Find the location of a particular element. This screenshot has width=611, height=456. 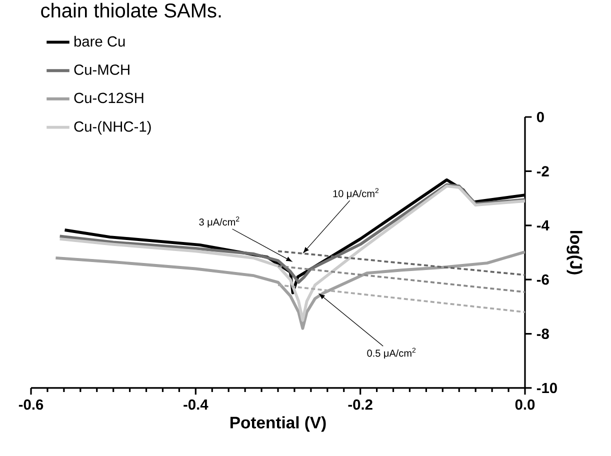

annotation: 3 μA/cm$^{2}$ is located at coordinates (219, 222).